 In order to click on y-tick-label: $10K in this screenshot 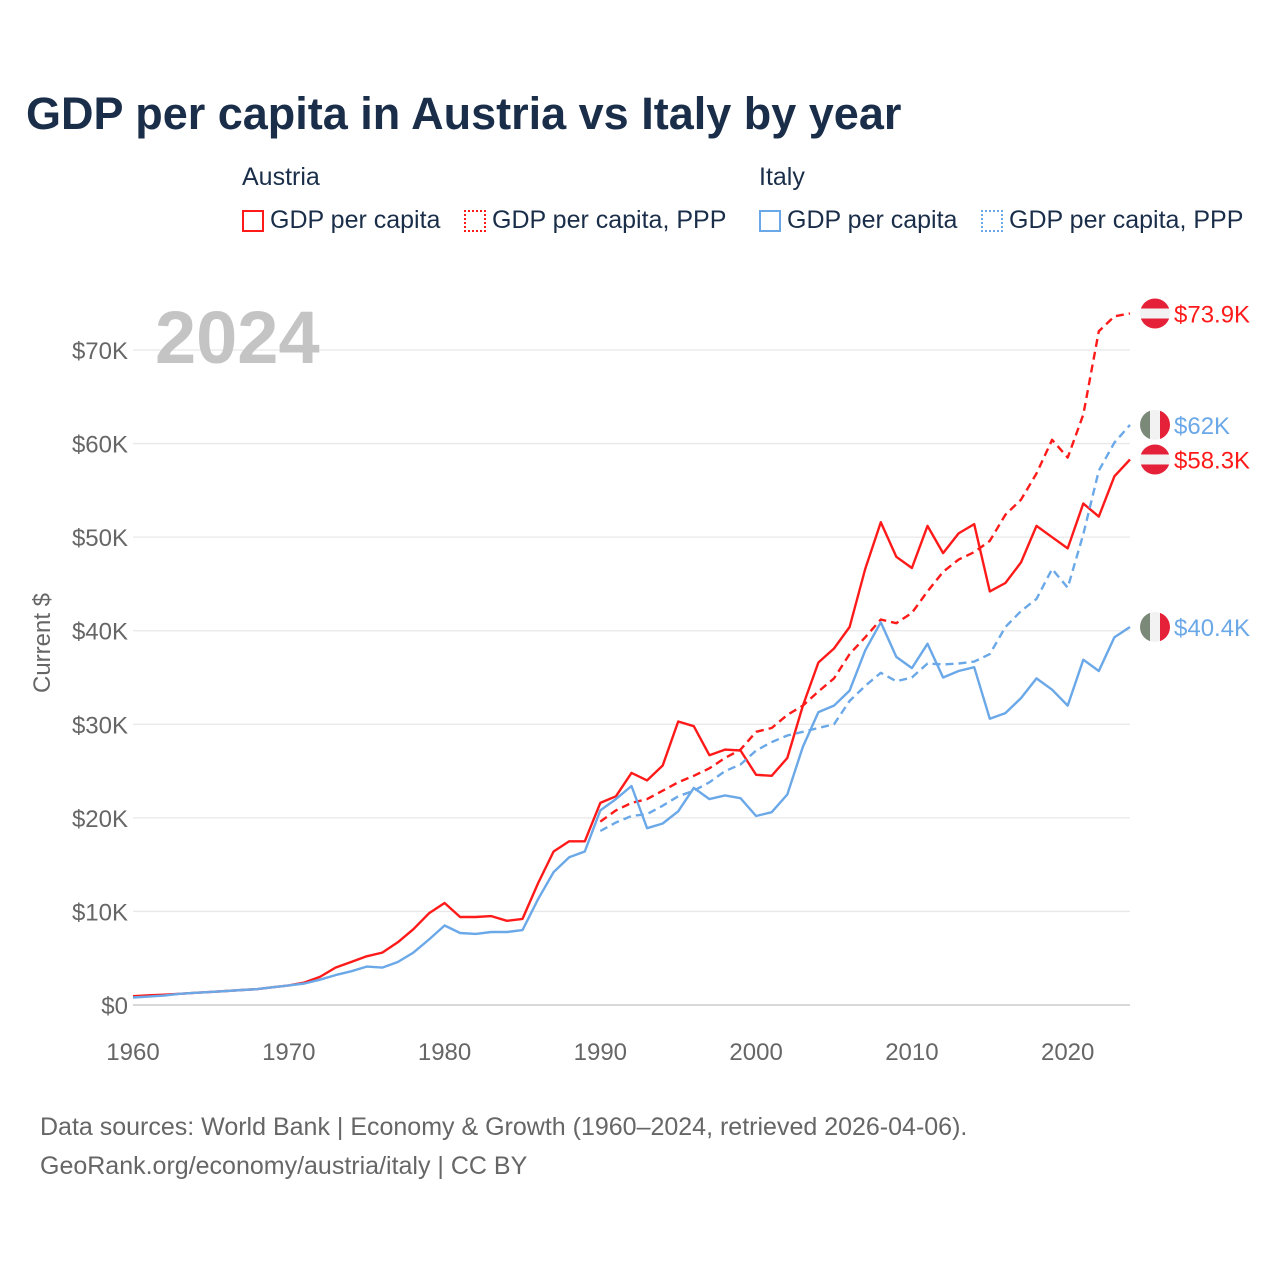, I will do `click(100, 912)`.